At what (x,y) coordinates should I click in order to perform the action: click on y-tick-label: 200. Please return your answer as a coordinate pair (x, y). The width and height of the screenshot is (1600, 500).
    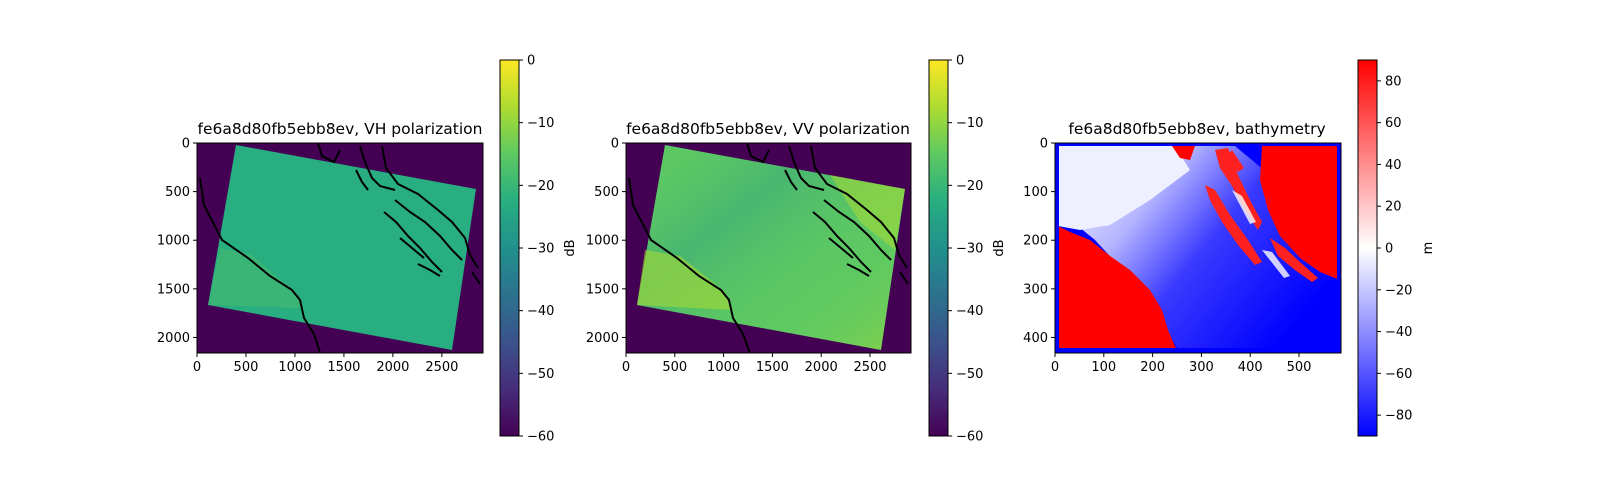
    Looking at the image, I should click on (1035, 241).